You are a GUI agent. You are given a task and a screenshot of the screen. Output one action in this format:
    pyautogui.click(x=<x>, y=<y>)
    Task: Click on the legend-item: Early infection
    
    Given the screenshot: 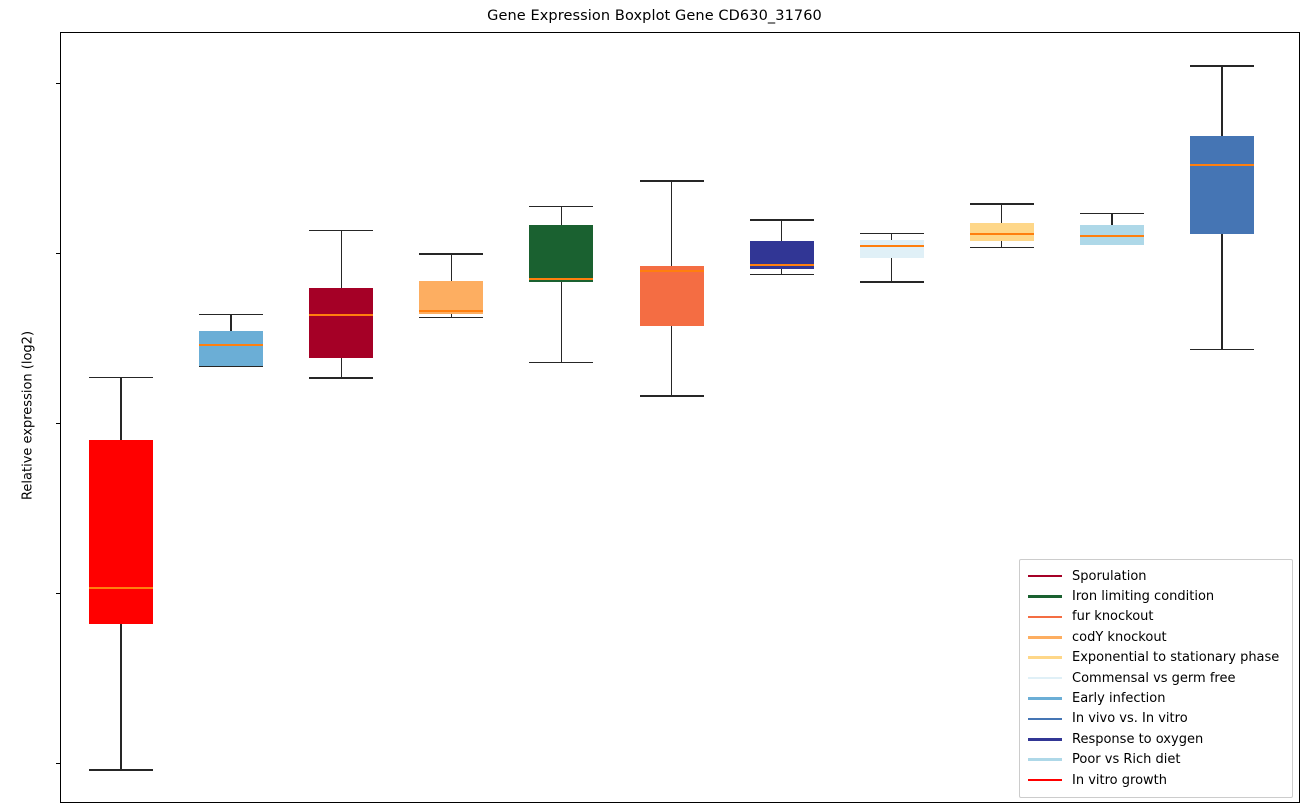 What is the action you would take?
    pyautogui.click(x=1156, y=698)
    